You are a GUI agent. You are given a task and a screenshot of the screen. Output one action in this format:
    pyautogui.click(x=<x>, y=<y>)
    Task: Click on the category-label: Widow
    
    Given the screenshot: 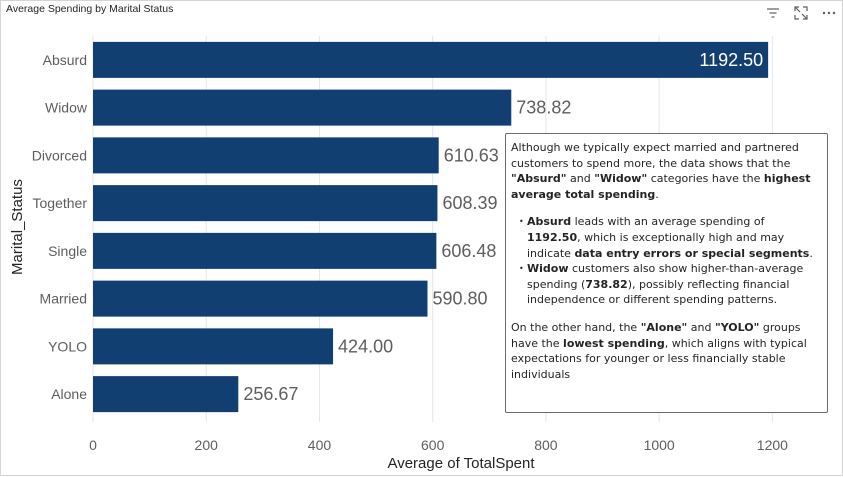 What is the action you would take?
    pyautogui.click(x=66, y=108)
    